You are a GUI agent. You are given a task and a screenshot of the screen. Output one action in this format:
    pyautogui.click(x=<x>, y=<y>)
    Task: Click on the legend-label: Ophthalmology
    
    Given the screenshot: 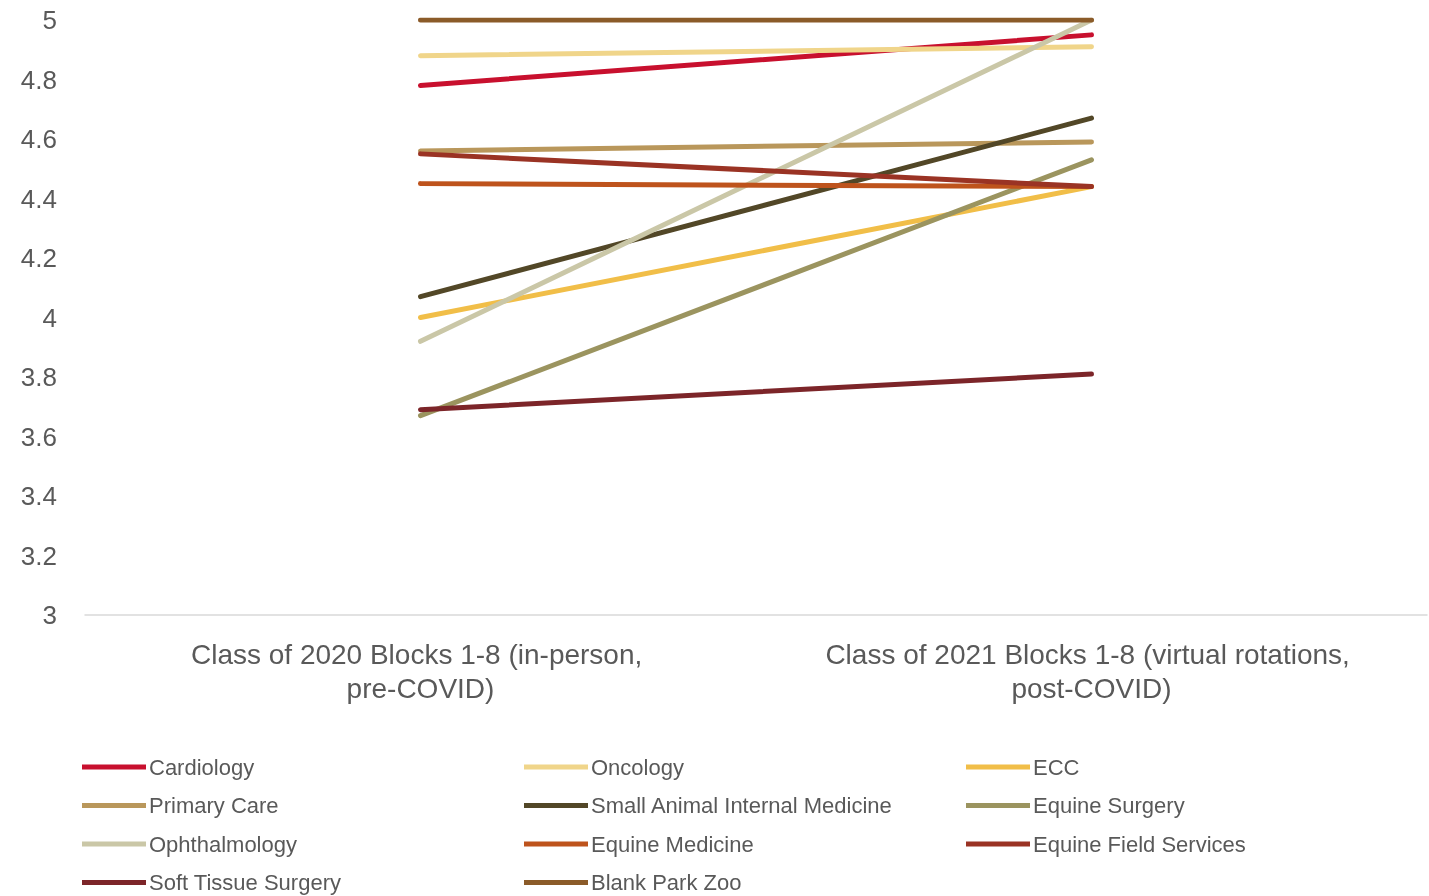 What is the action you would take?
    pyautogui.click(x=223, y=844)
    